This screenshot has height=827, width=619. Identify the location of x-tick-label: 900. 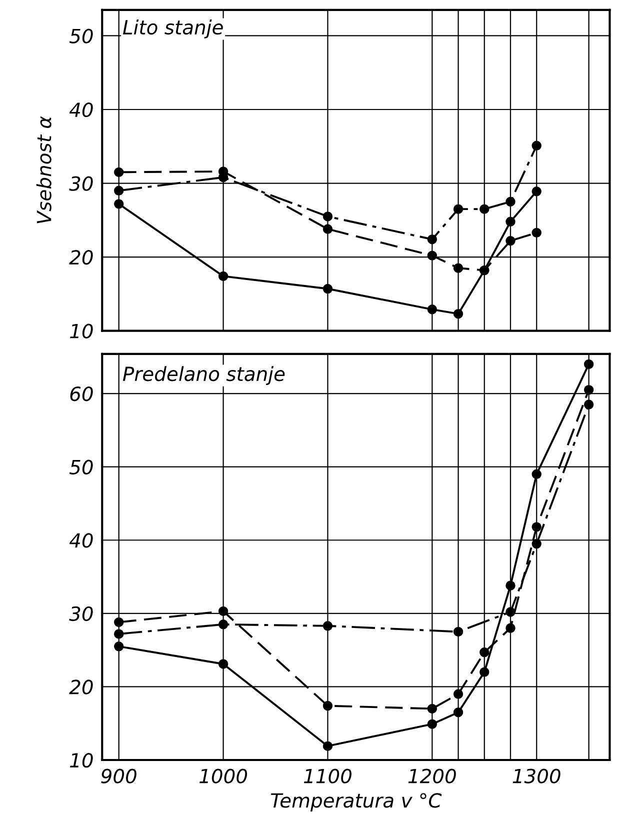
(118, 776).